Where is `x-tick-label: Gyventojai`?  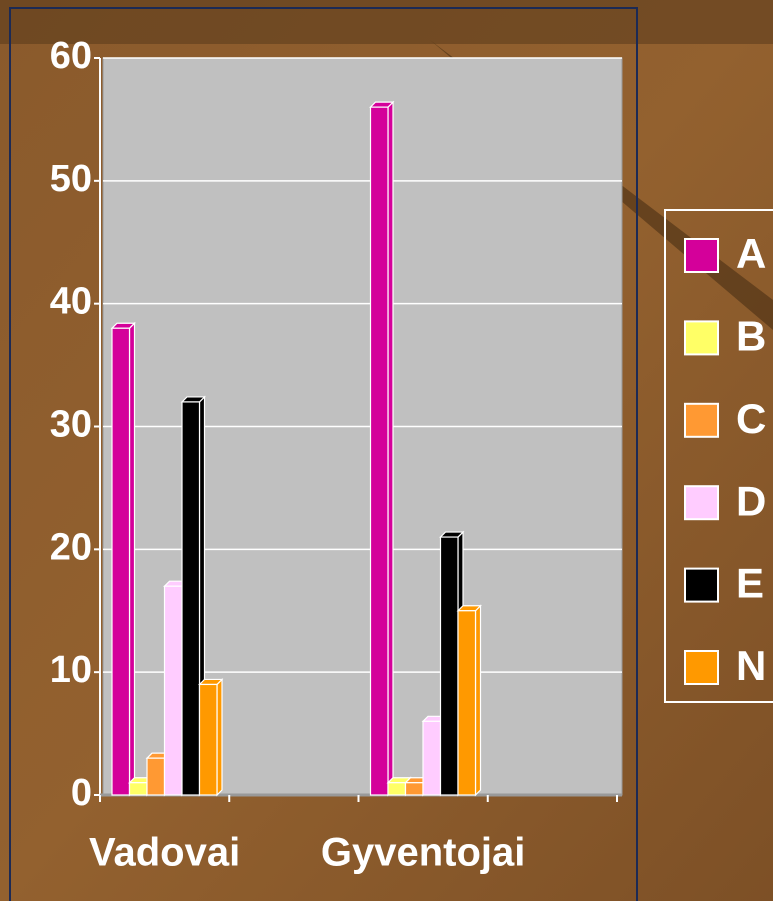
x-tick-label: Gyventojai is located at coordinates (423, 853).